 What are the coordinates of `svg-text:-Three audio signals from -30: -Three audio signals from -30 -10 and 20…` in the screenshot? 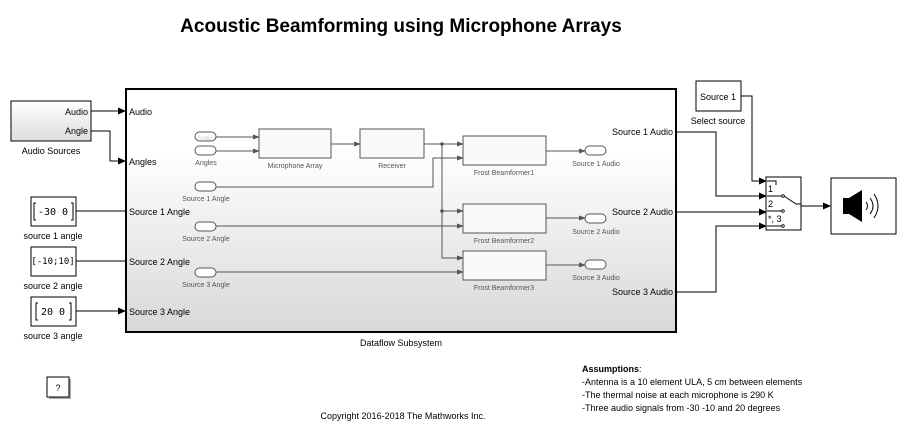 It's located at (681, 408).